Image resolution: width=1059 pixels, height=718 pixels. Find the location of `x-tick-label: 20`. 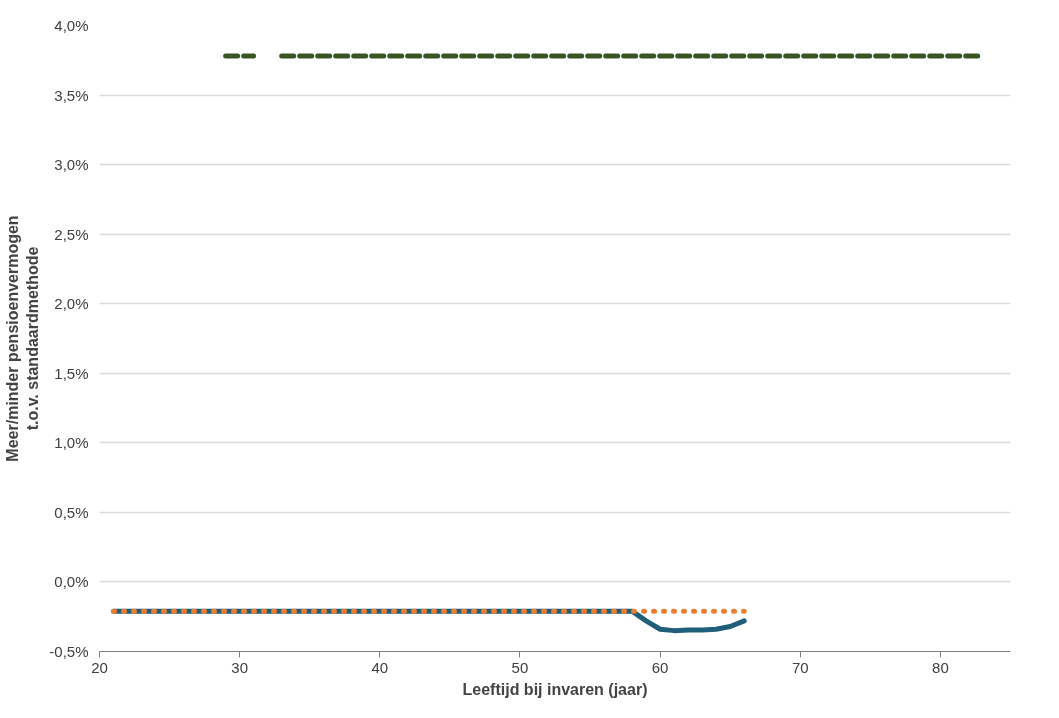

x-tick-label: 20 is located at coordinates (99, 667).